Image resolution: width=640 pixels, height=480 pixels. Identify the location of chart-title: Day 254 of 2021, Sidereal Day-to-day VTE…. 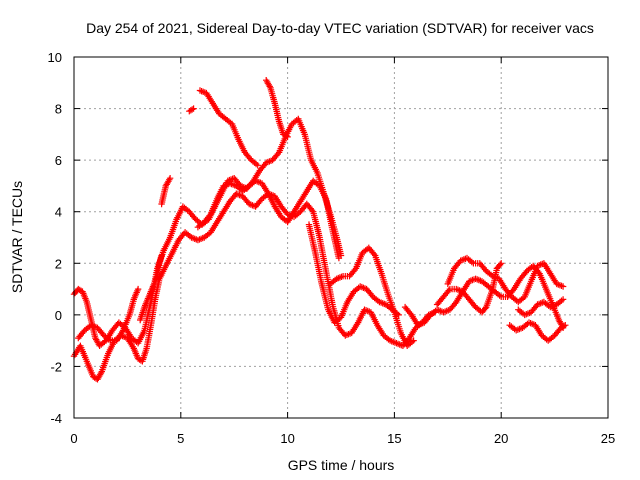
(340, 28).